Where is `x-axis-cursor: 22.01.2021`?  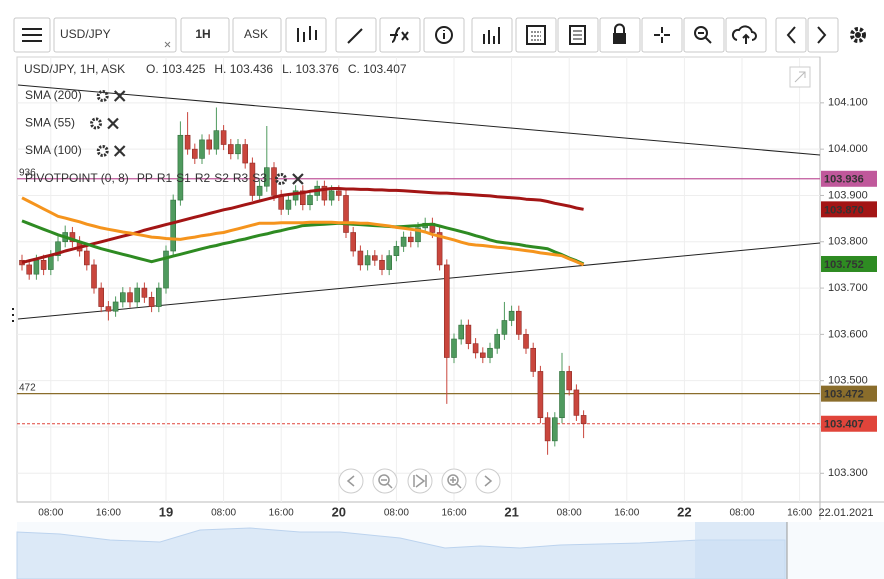 x-axis-cursor: 22.01.2021 is located at coordinates (845, 513).